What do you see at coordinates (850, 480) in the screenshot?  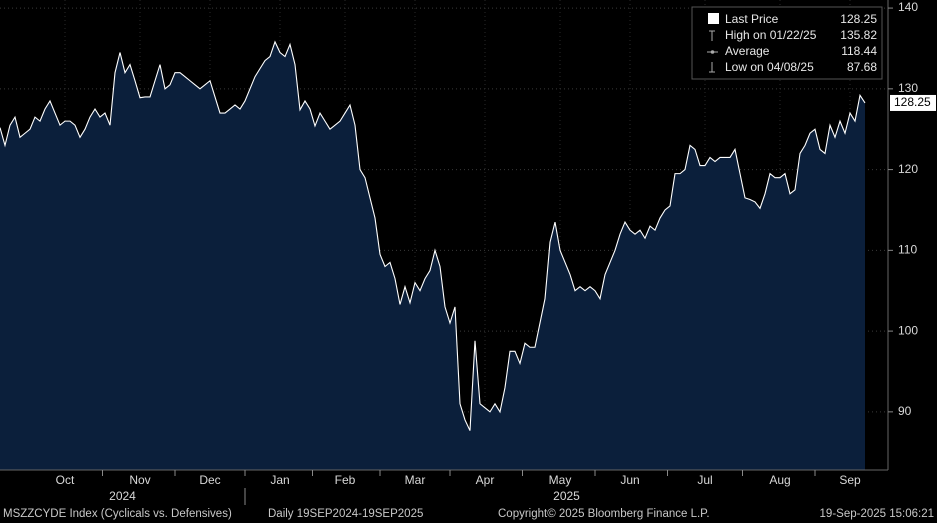 I see `x-tick-label: Sep` at bounding box center [850, 480].